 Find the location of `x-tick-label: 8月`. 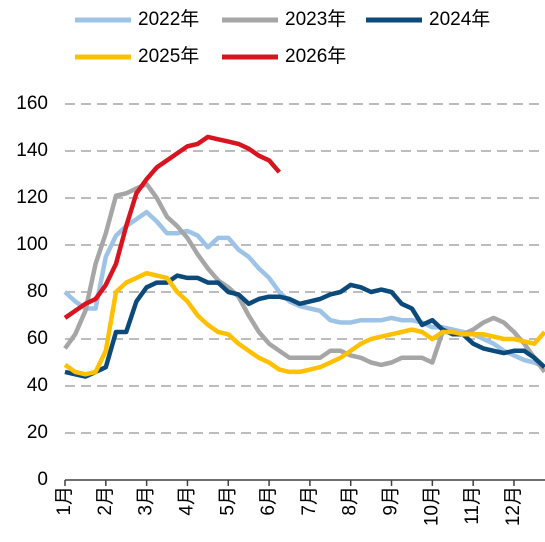

x-tick-label: 8月 is located at coordinates (350, 501).